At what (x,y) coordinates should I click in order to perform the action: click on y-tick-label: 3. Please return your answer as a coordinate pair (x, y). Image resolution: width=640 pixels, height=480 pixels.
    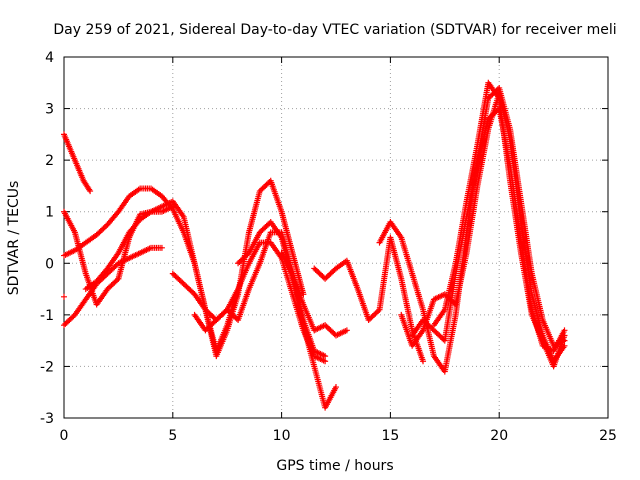
    Looking at the image, I should click on (49, 110).